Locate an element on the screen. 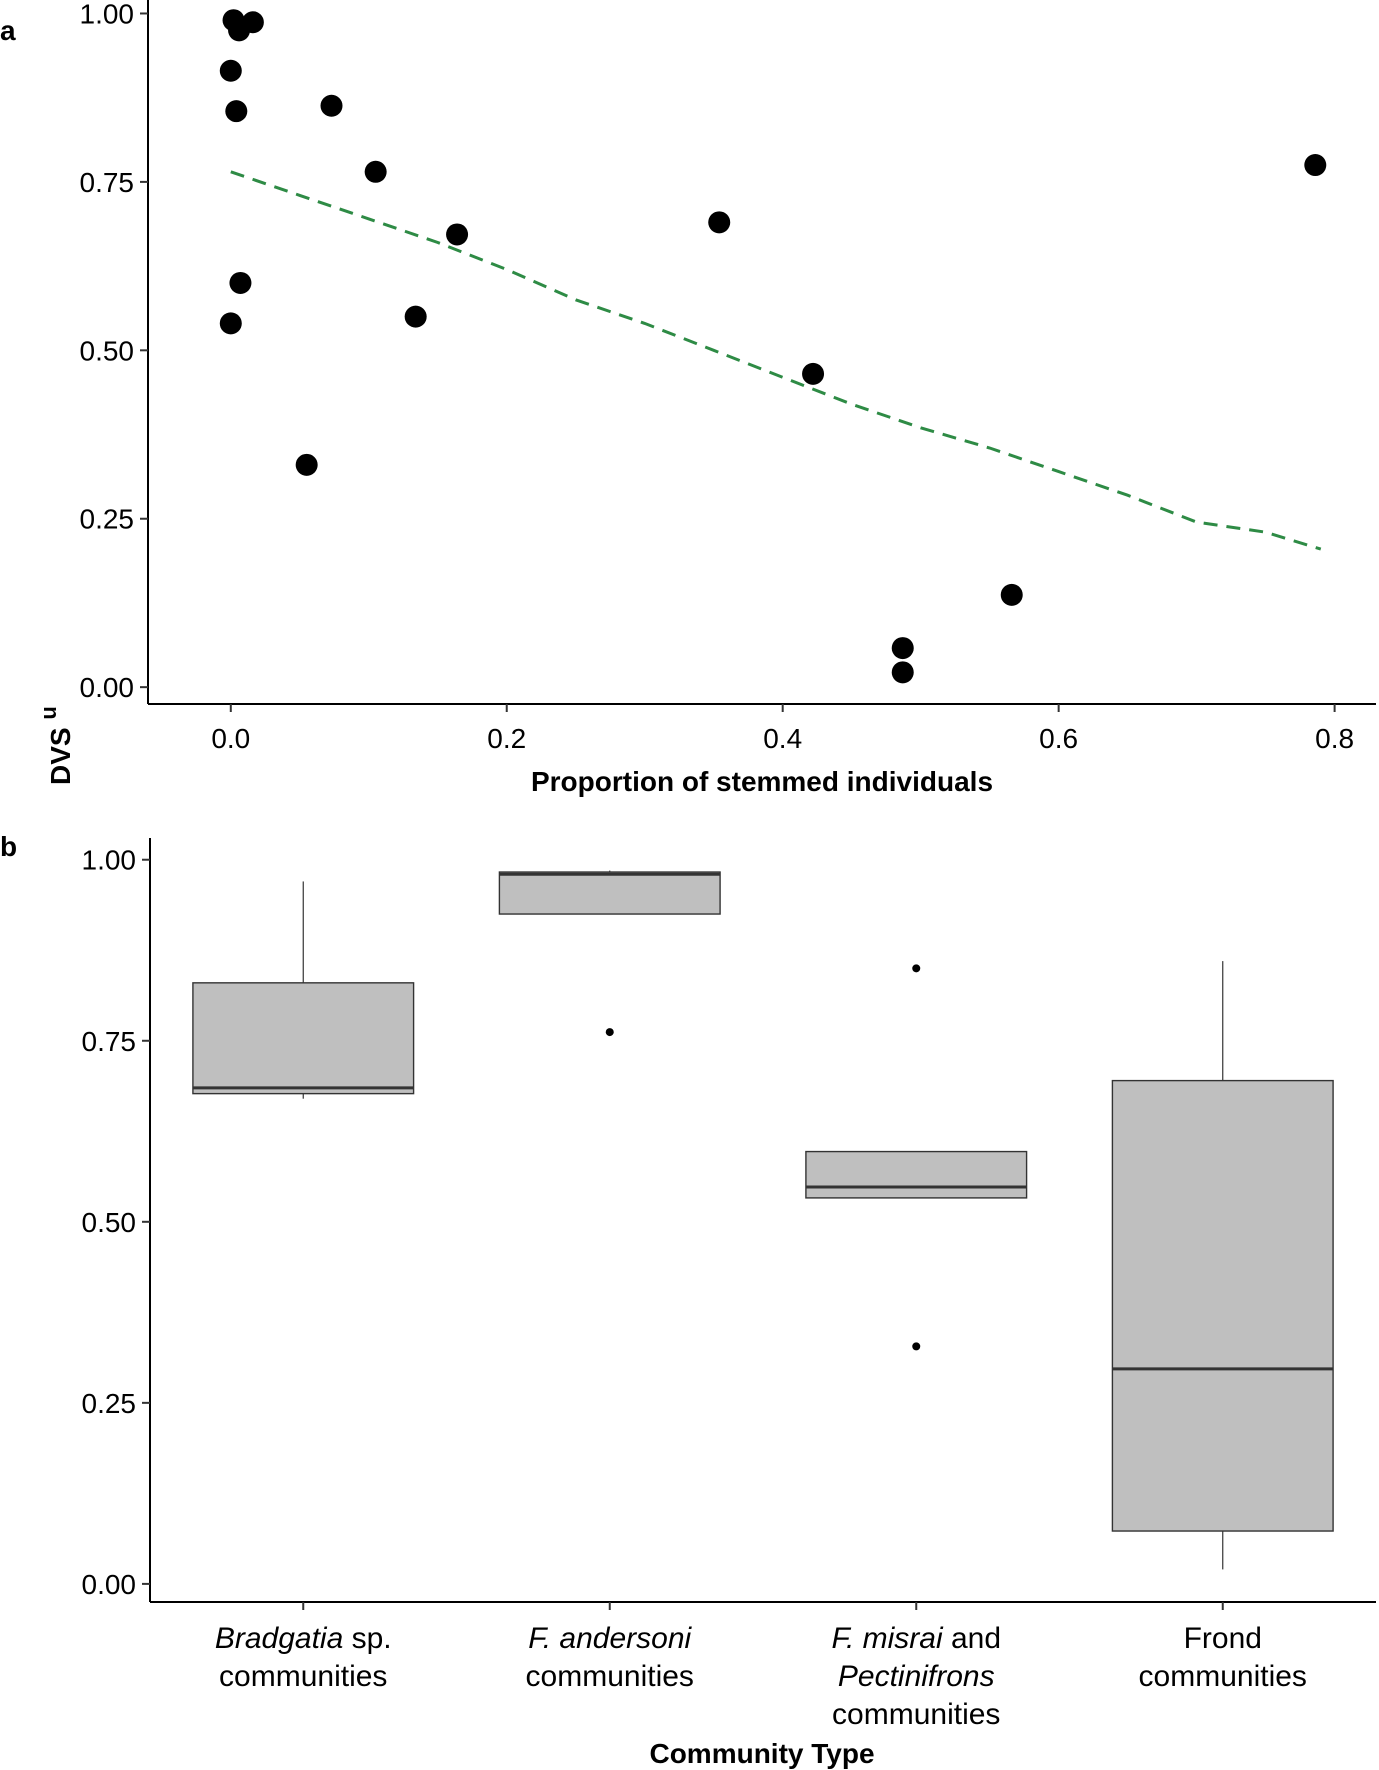 Image resolution: width=1379 pixels, height=1770 pixels. y-axis-title-superscript: u is located at coordinates (48, 712).